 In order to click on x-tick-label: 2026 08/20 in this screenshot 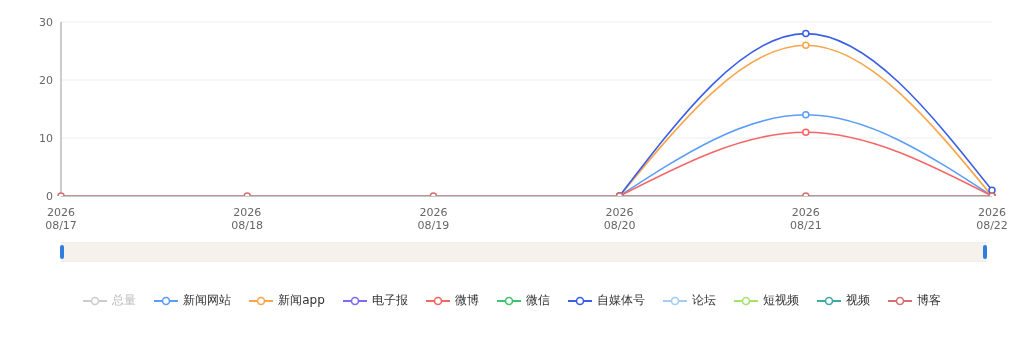, I will do `click(619, 219)`.